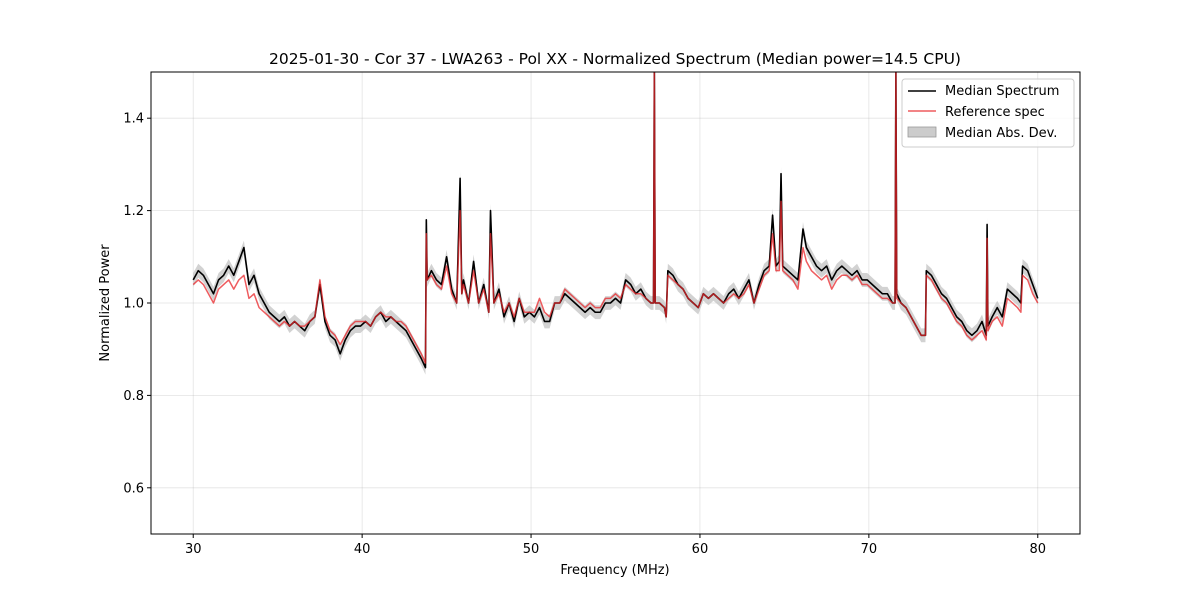 The width and height of the screenshot is (1200, 600). What do you see at coordinates (615, 545) in the screenshot?
I see `x-axis-ticks: 30 40 50 60 70 80` at bounding box center [615, 545].